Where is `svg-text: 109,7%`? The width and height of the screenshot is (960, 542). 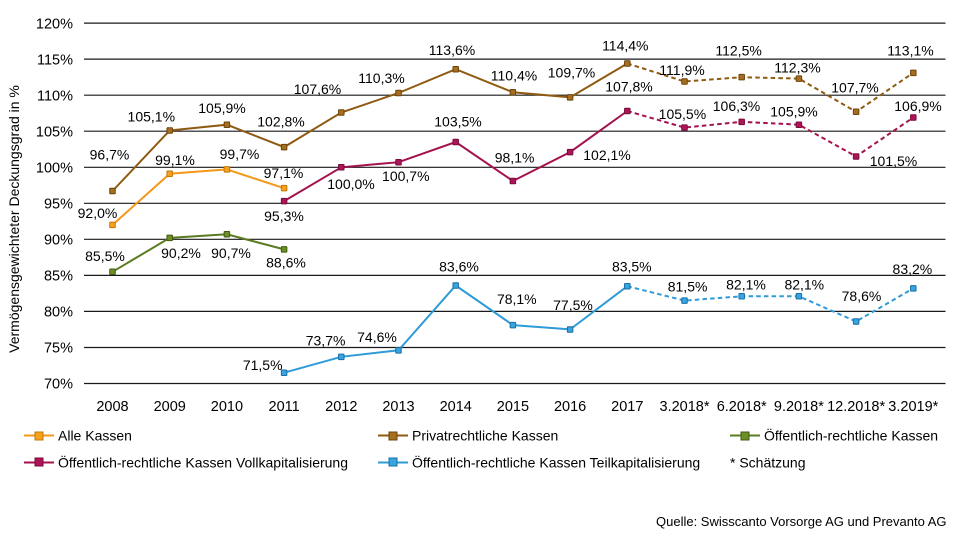
svg-text: 109,7% is located at coordinates (571, 73).